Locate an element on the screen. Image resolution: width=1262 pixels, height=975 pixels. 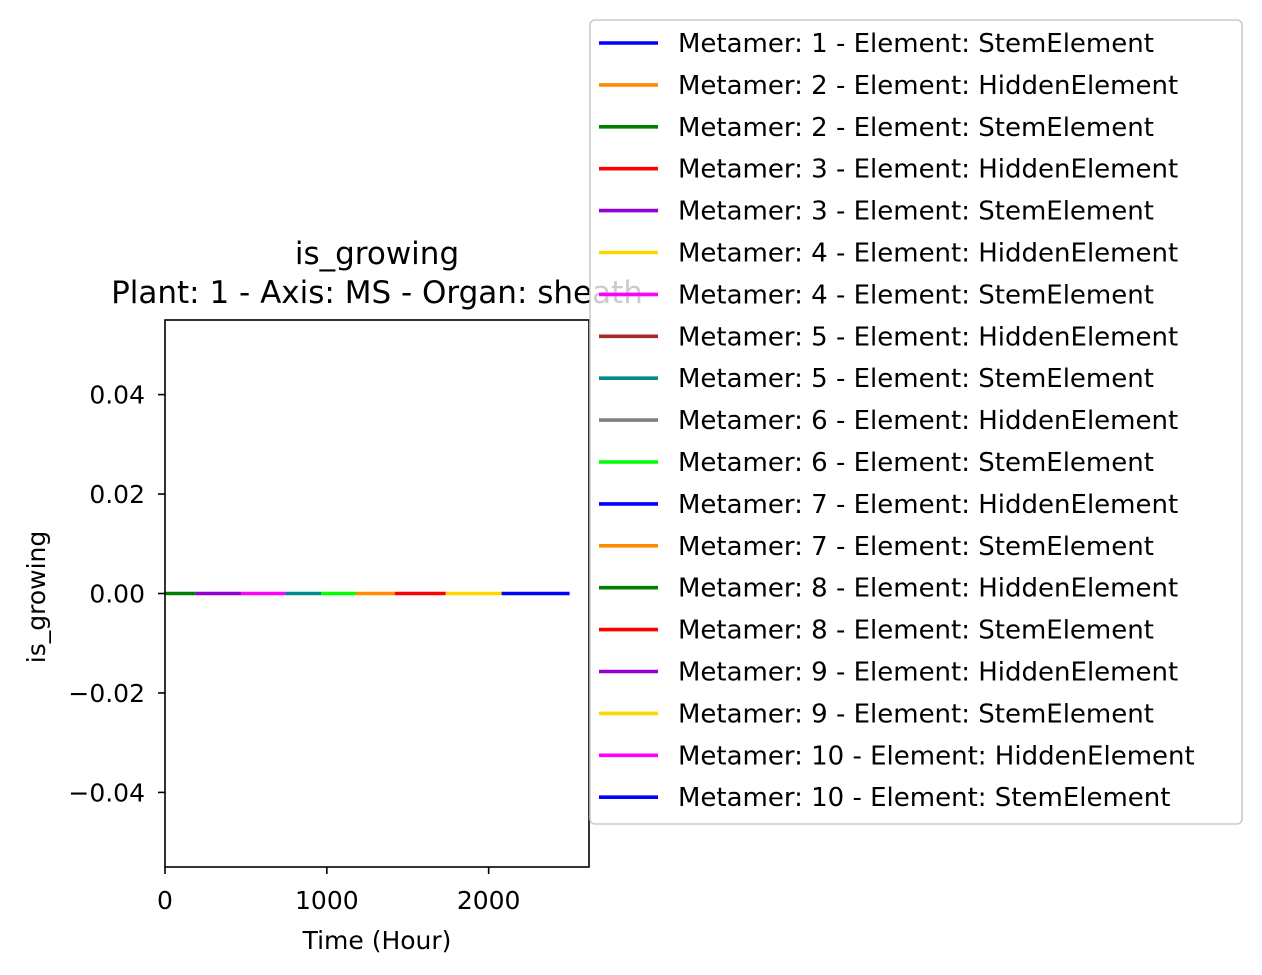
legend-label: Metamer: 6 - Element: StemElement is located at coordinates (916, 463).